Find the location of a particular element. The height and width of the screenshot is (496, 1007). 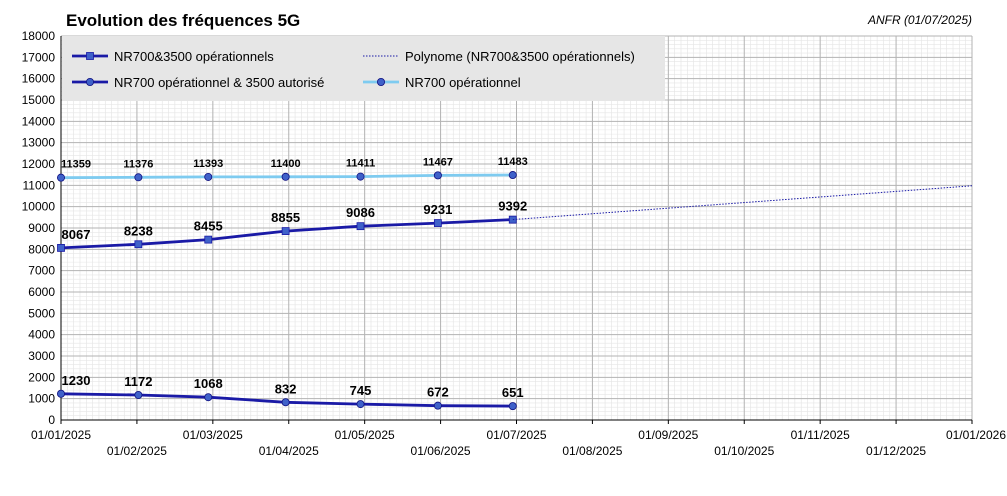

y-tick-label: 0 is located at coordinates (51, 420).